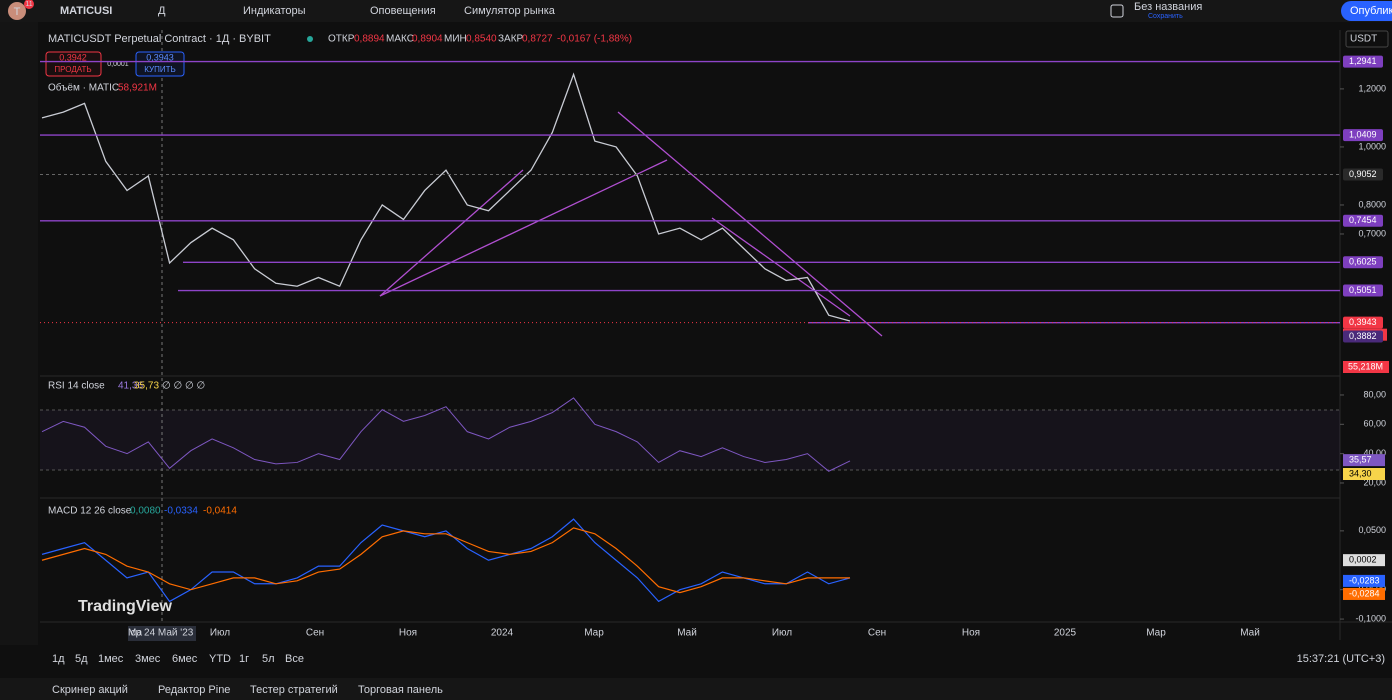  Describe the element at coordinates (148, 659) in the screenshot. I see `range-button: 3мес` at that location.